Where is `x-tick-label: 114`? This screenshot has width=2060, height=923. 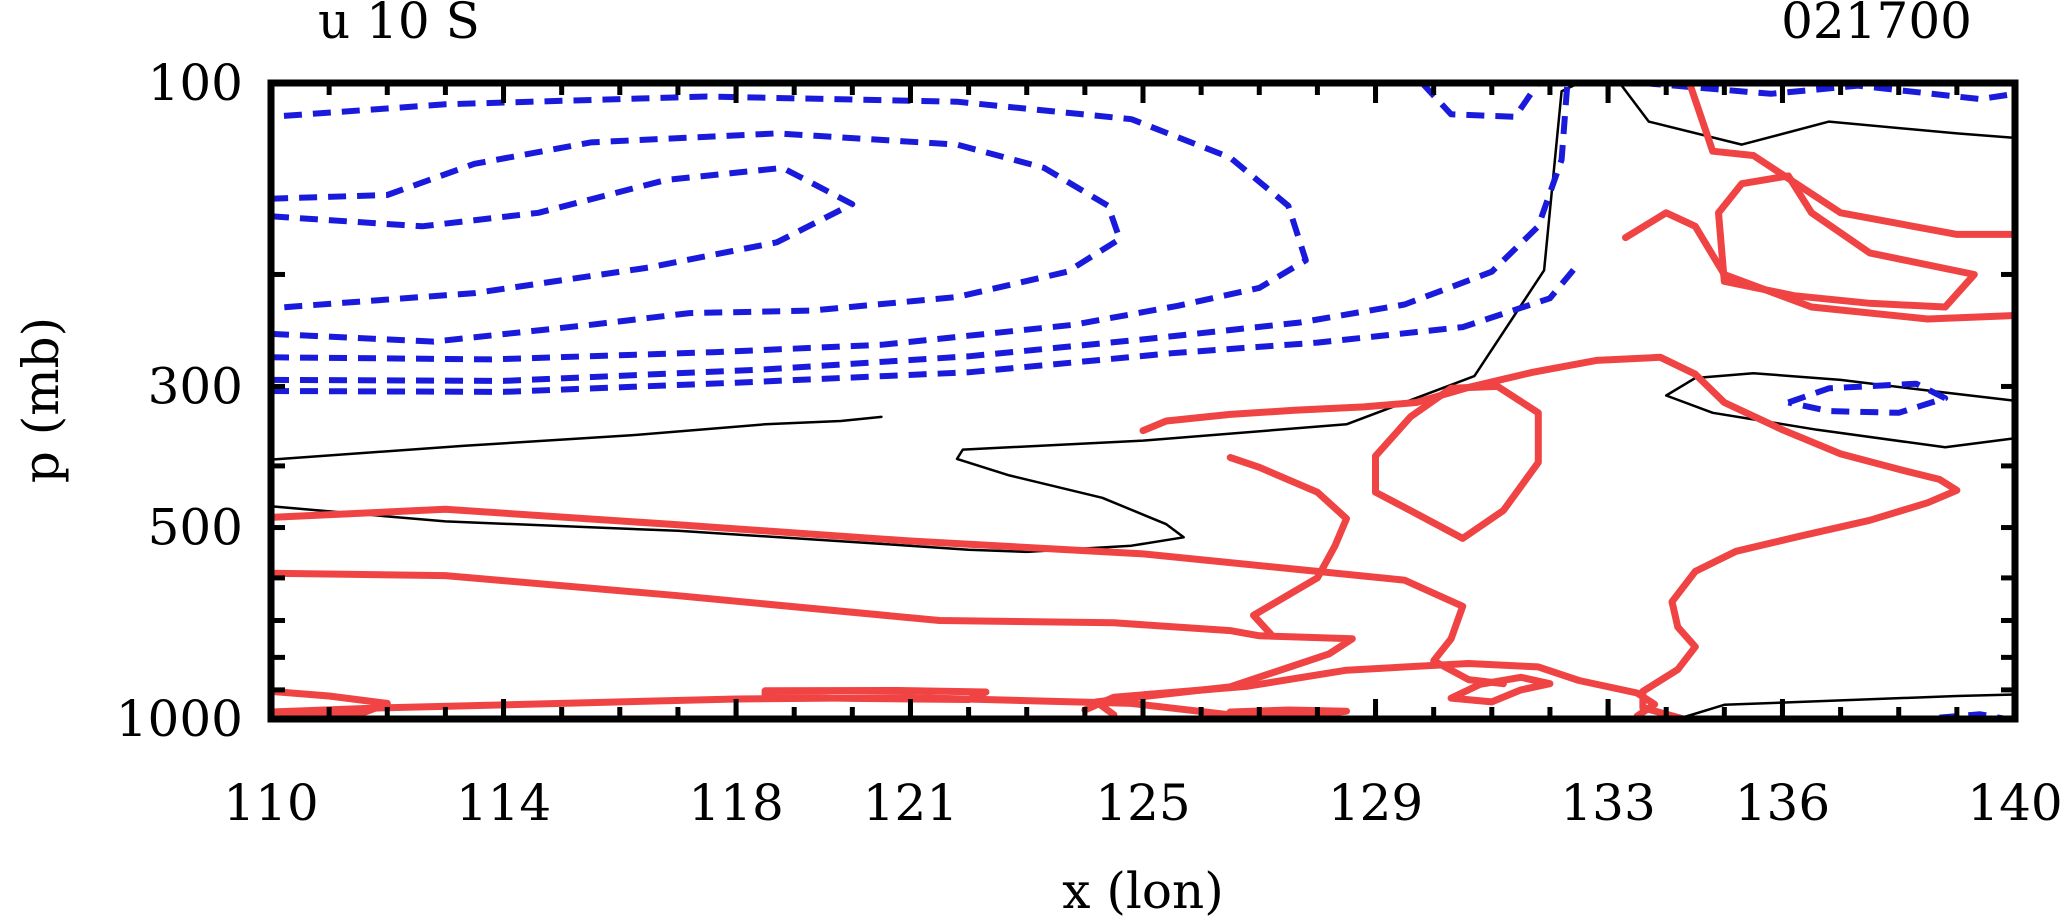
x-tick-label: 114 is located at coordinates (503, 803).